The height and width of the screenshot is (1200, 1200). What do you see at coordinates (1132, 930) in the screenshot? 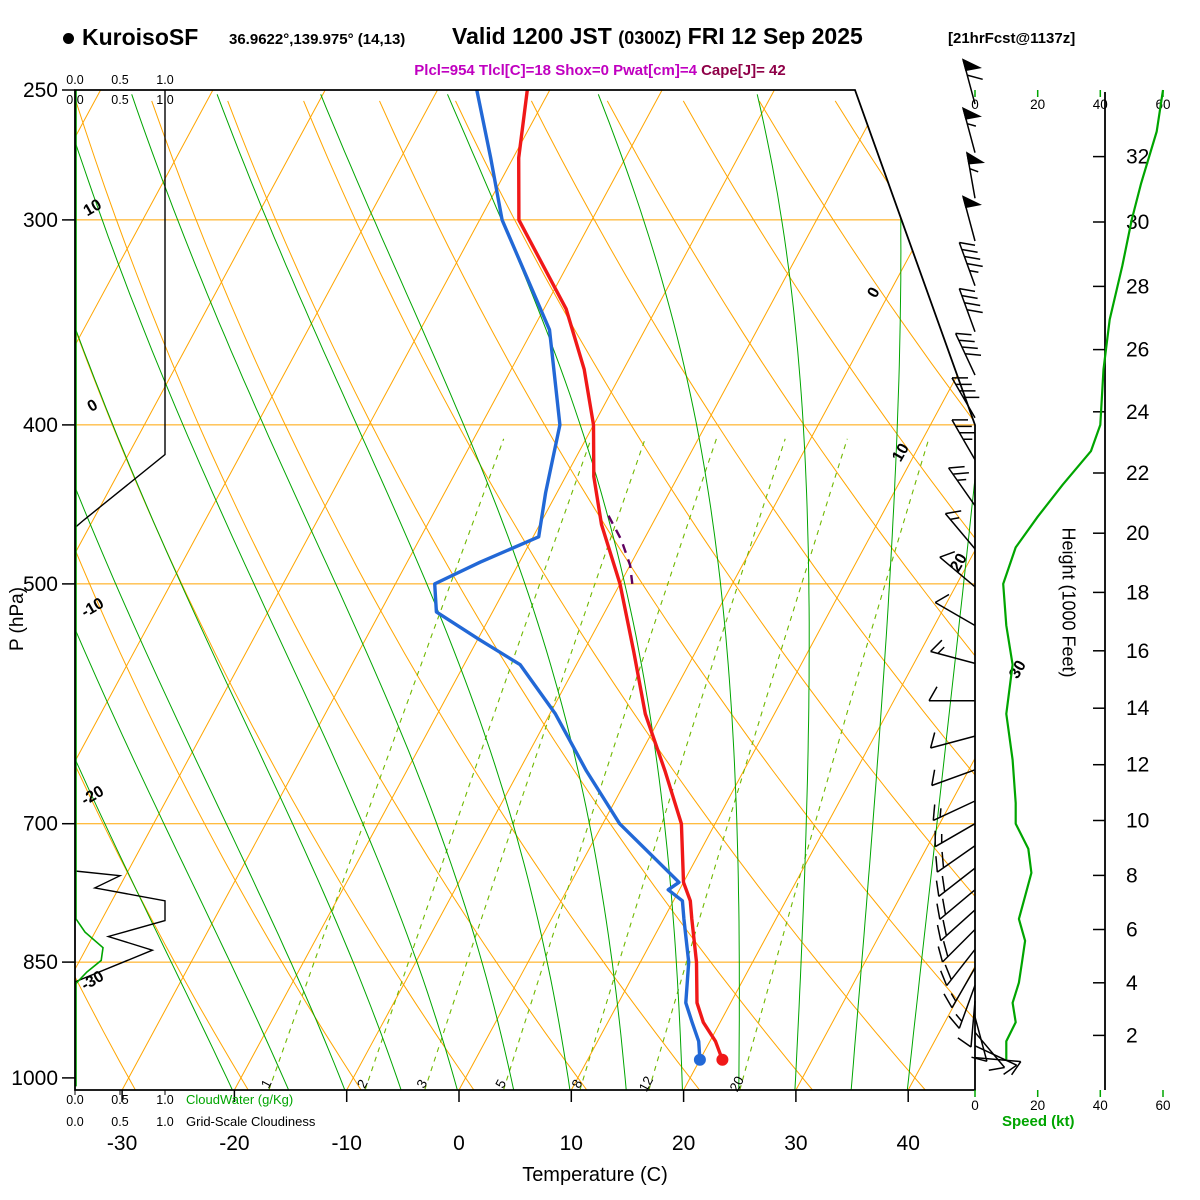
I see `svg-text: 6` at bounding box center [1132, 930].